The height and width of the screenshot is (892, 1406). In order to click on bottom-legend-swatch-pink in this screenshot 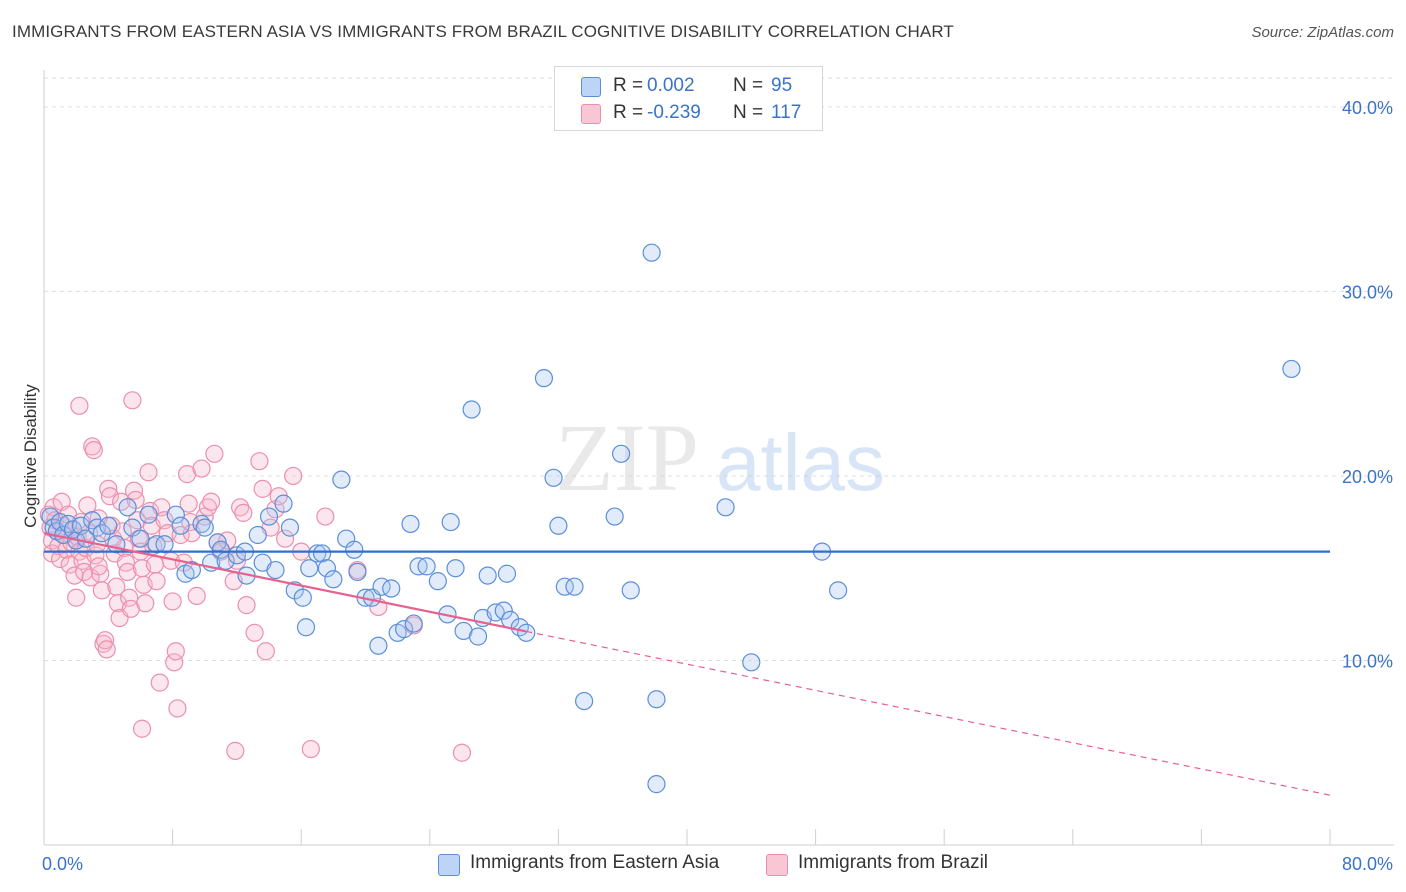, I will do `click(777, 865)`.